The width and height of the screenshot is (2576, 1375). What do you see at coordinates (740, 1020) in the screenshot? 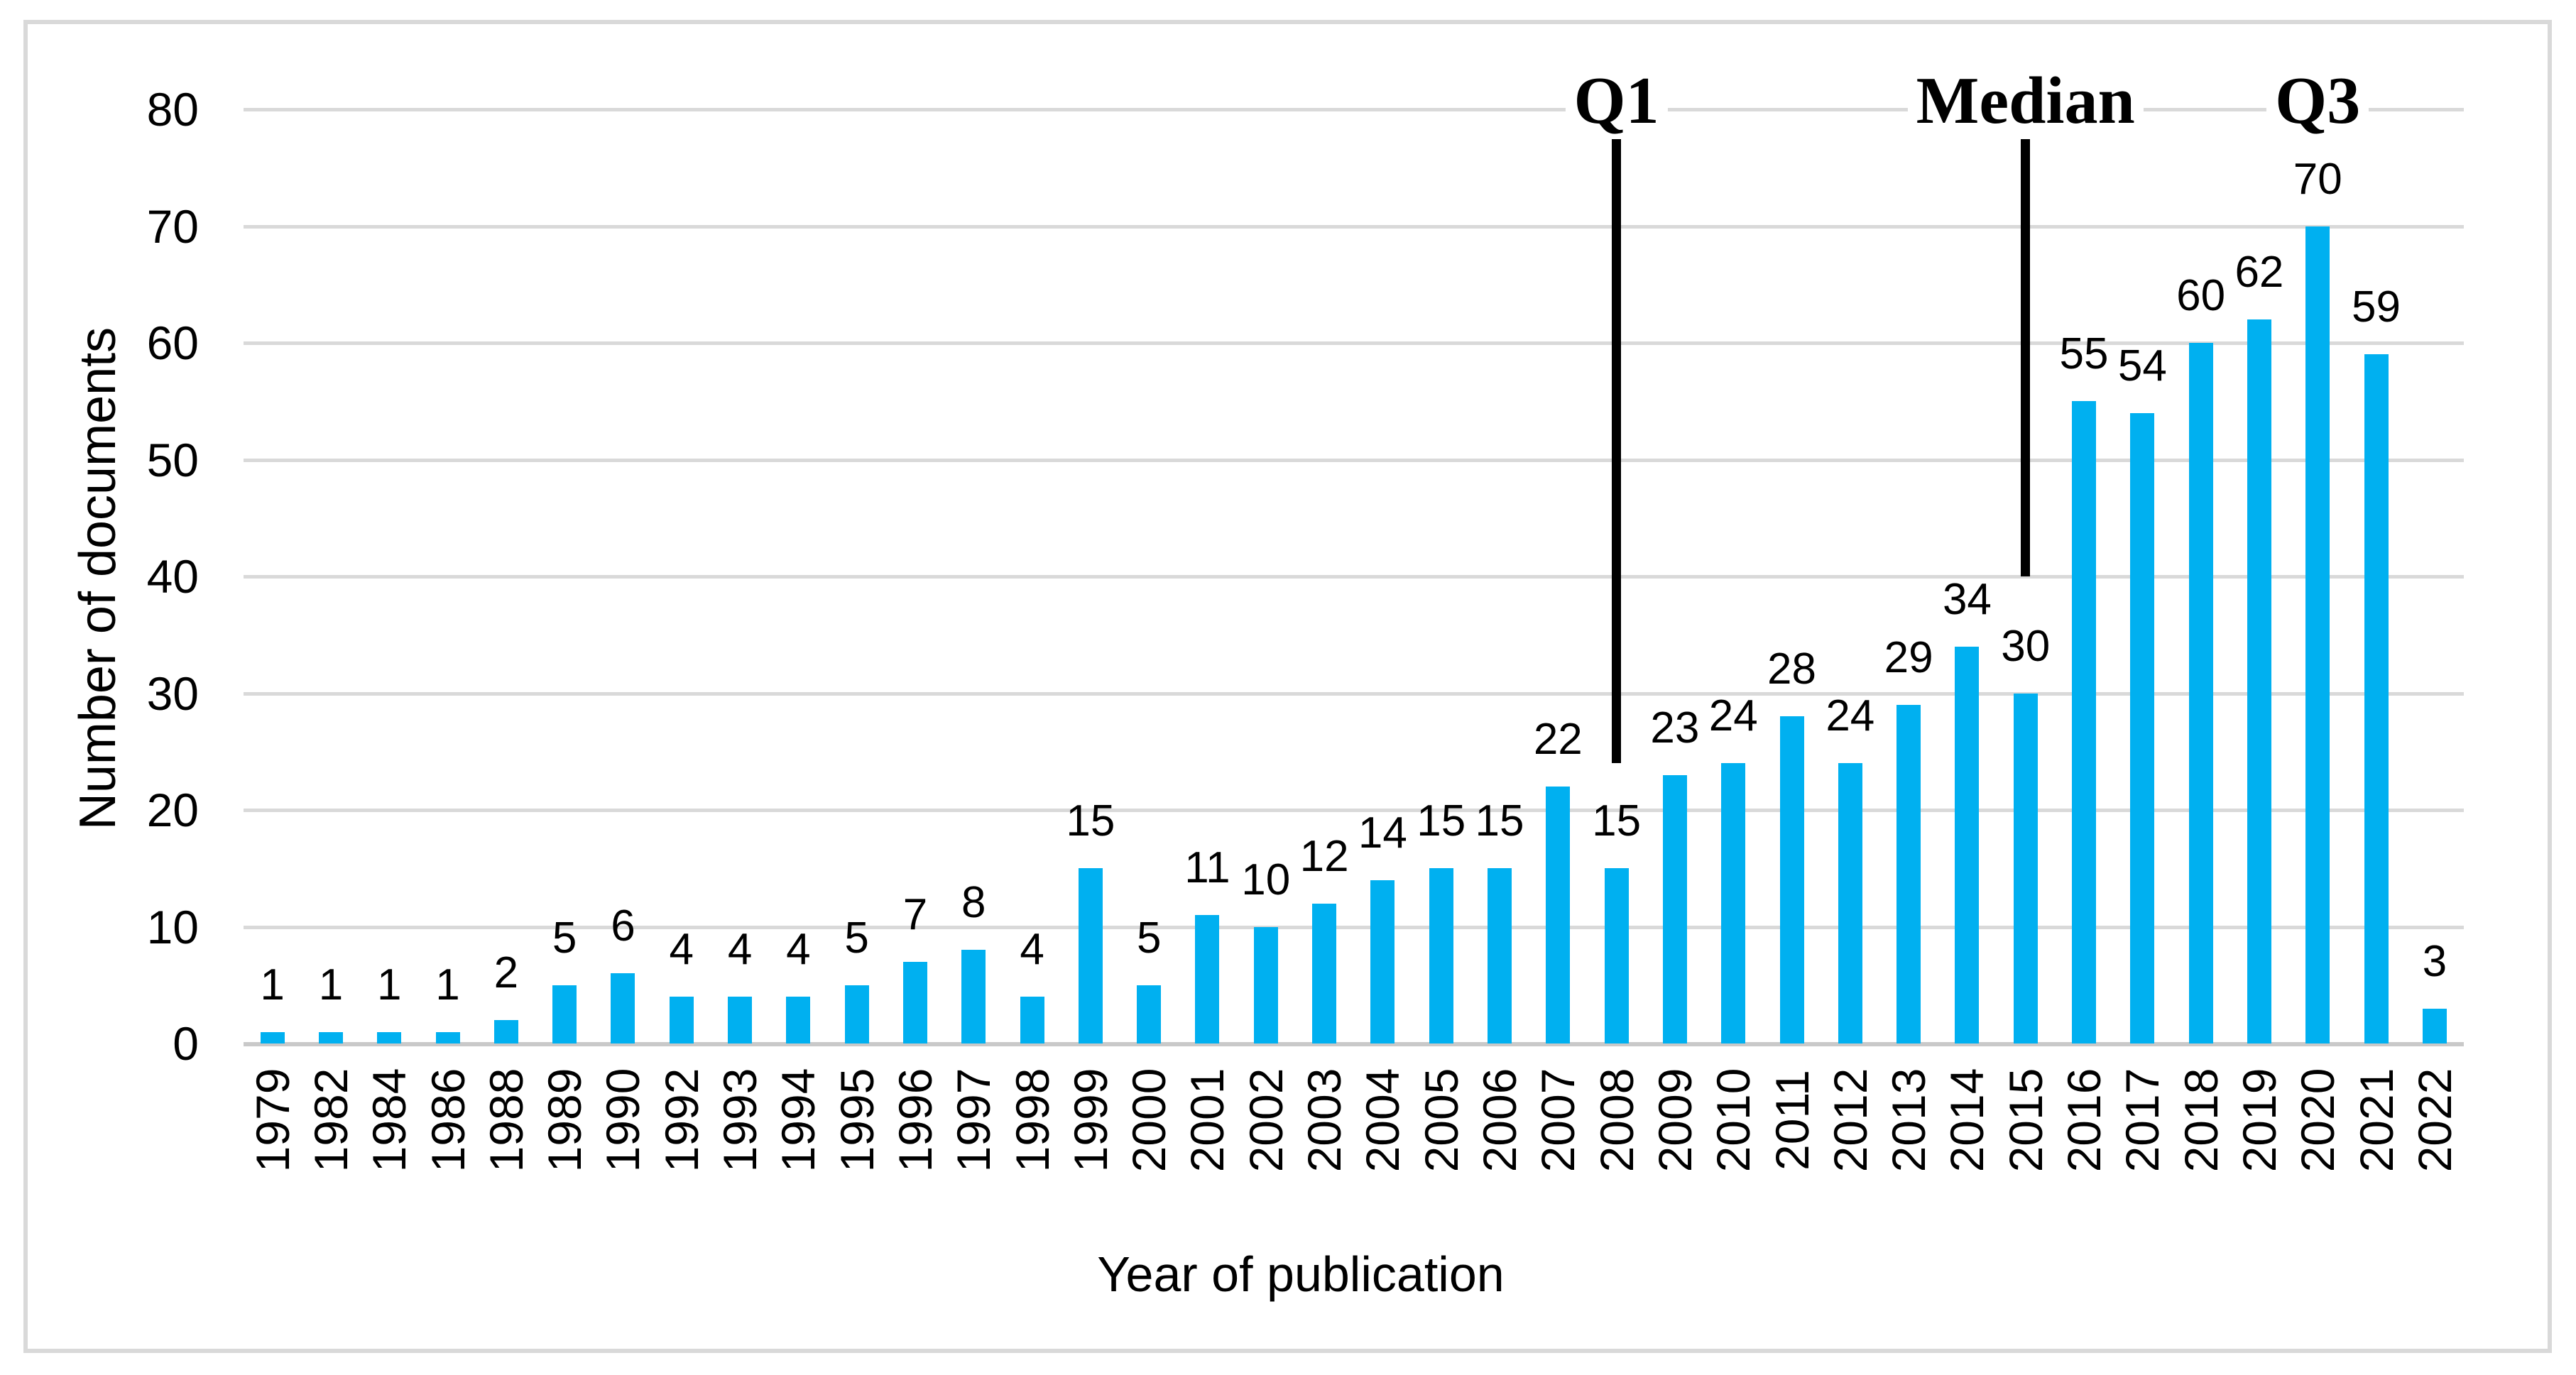
I see `bar-1993` at bounding box center [740, 1020].